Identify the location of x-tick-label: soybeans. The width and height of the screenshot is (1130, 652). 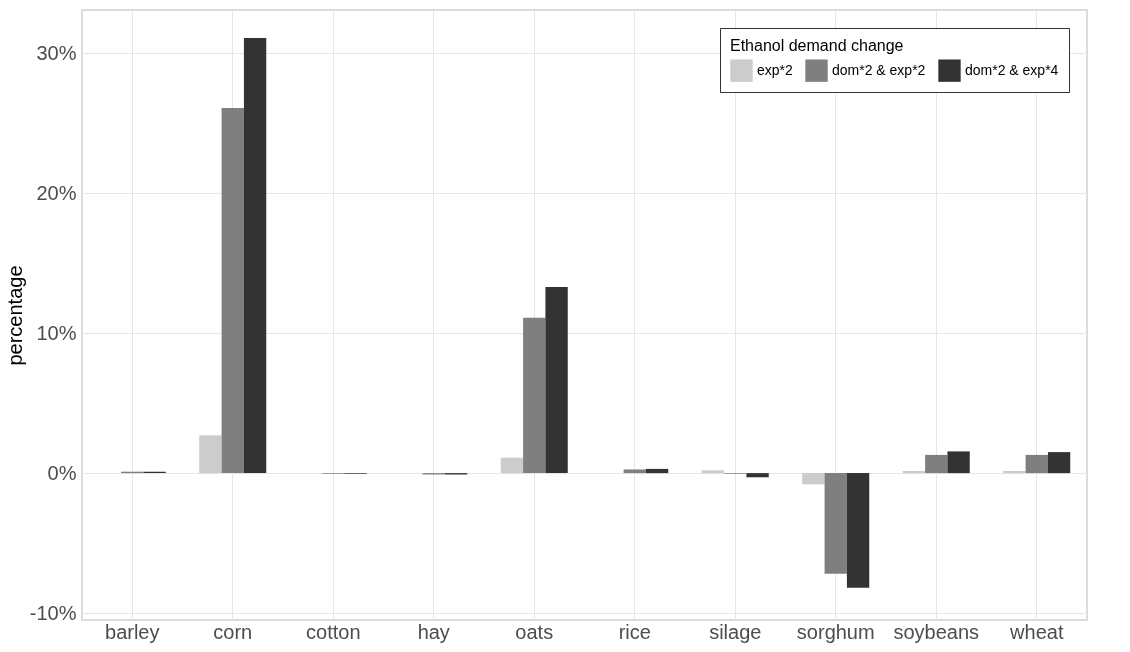
(936, 631).